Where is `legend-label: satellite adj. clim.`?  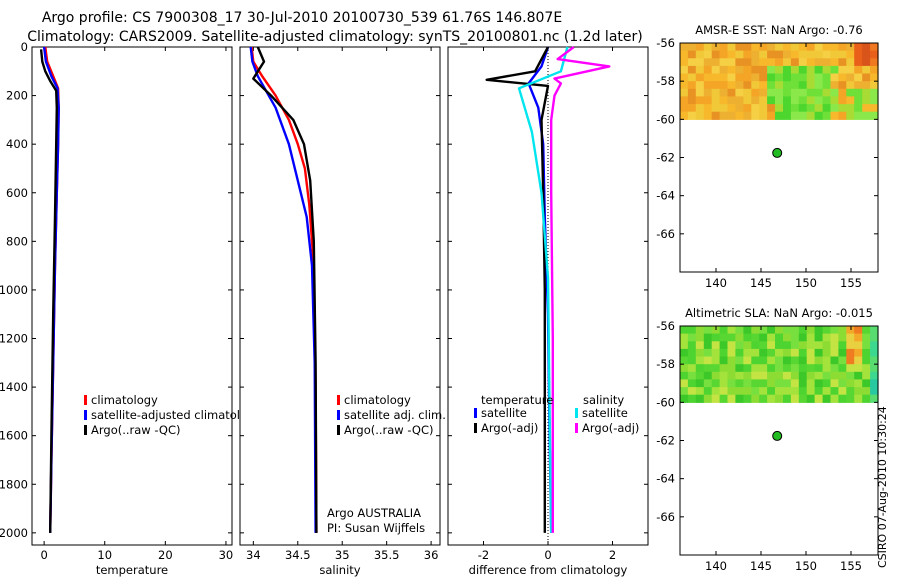
legend-label: satellite adj. clim. is located at coordinates (395, 415).